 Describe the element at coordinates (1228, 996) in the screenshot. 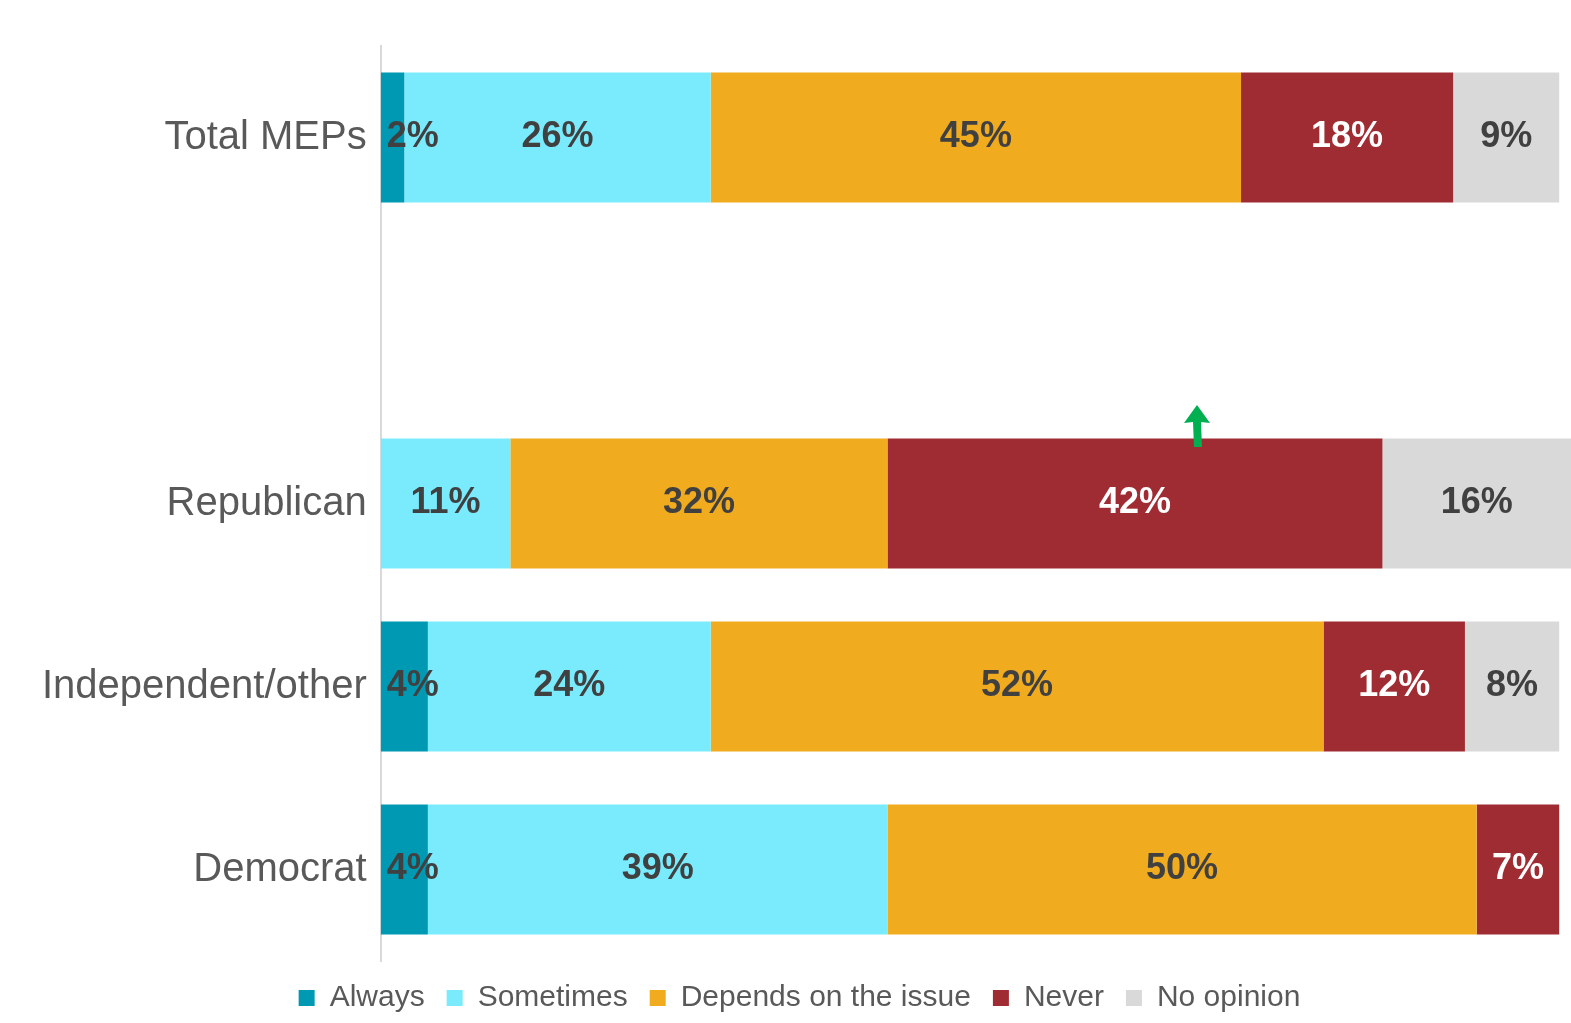

I see `legend-label: No opinion` at that location.